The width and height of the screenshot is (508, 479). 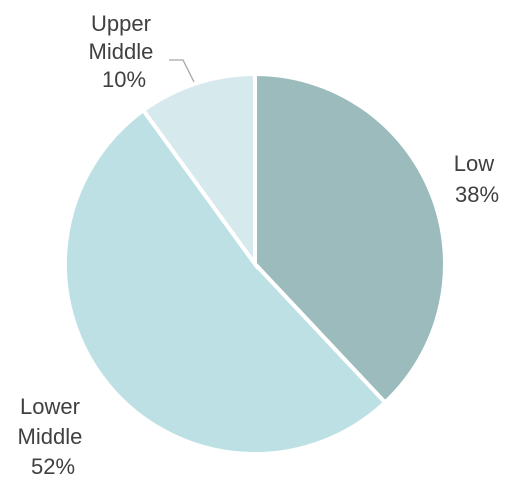 What do you see at coordinates (53, 466) in the screenshot?
I see `label-lower-middle-percent: 52%` at bounding box center [53, 466].